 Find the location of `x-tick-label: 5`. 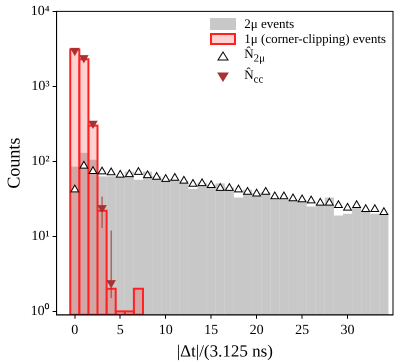

x-tick-label: 5 is located at coordinates (120, 330).